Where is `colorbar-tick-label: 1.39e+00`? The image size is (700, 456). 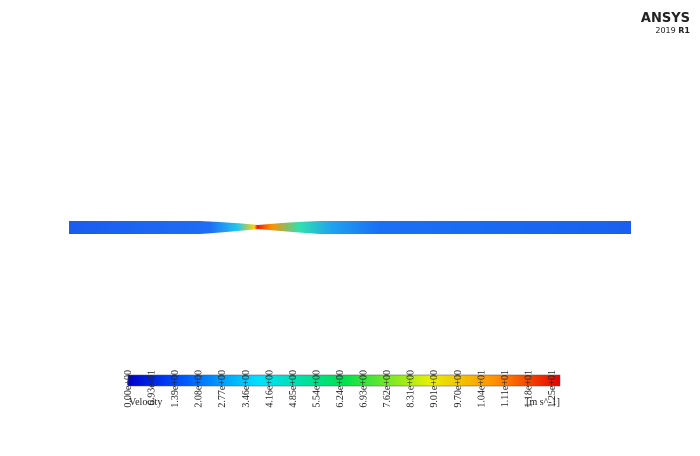 colorbar-tick-label: 1.39e+00 is located at coordinates (175, 389).